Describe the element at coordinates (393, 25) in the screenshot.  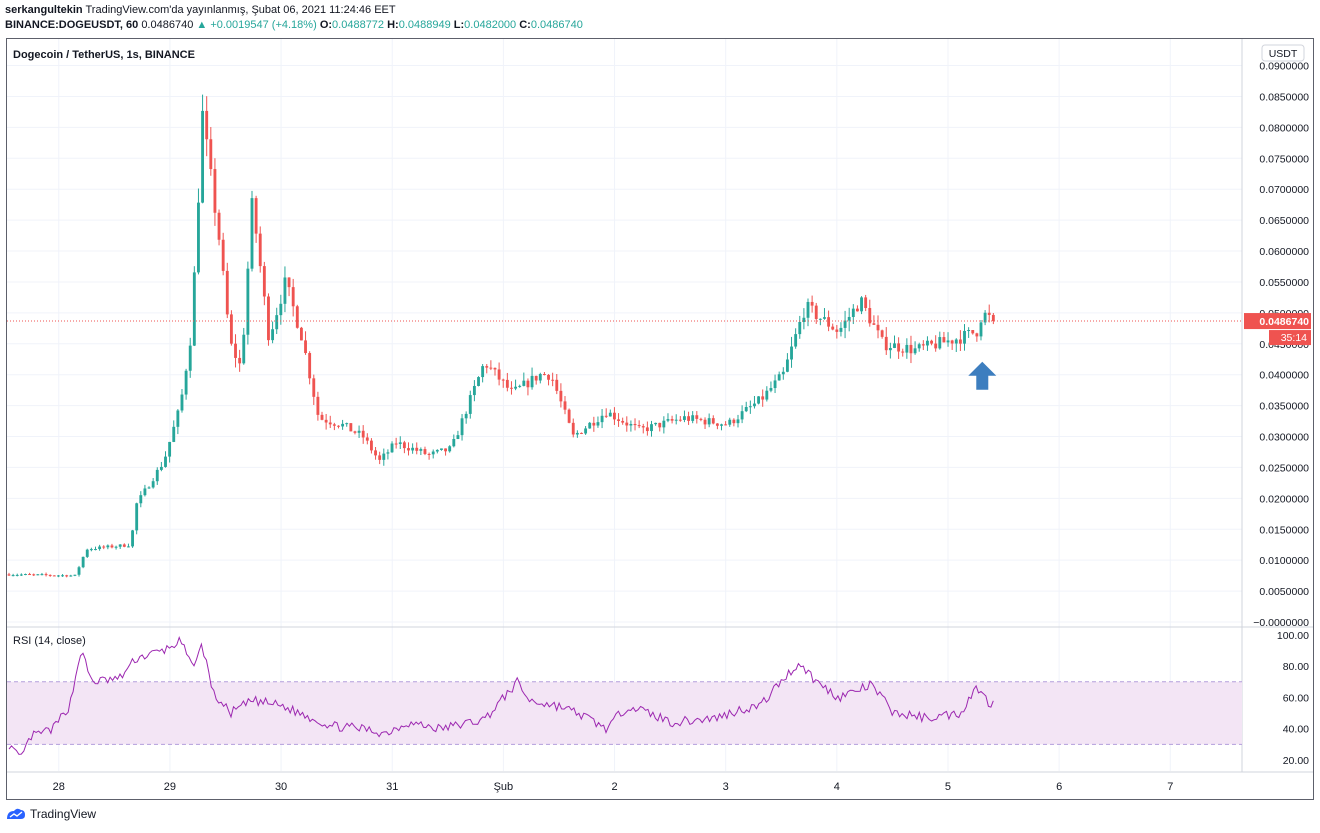
I see `high-label: H:` at that location.